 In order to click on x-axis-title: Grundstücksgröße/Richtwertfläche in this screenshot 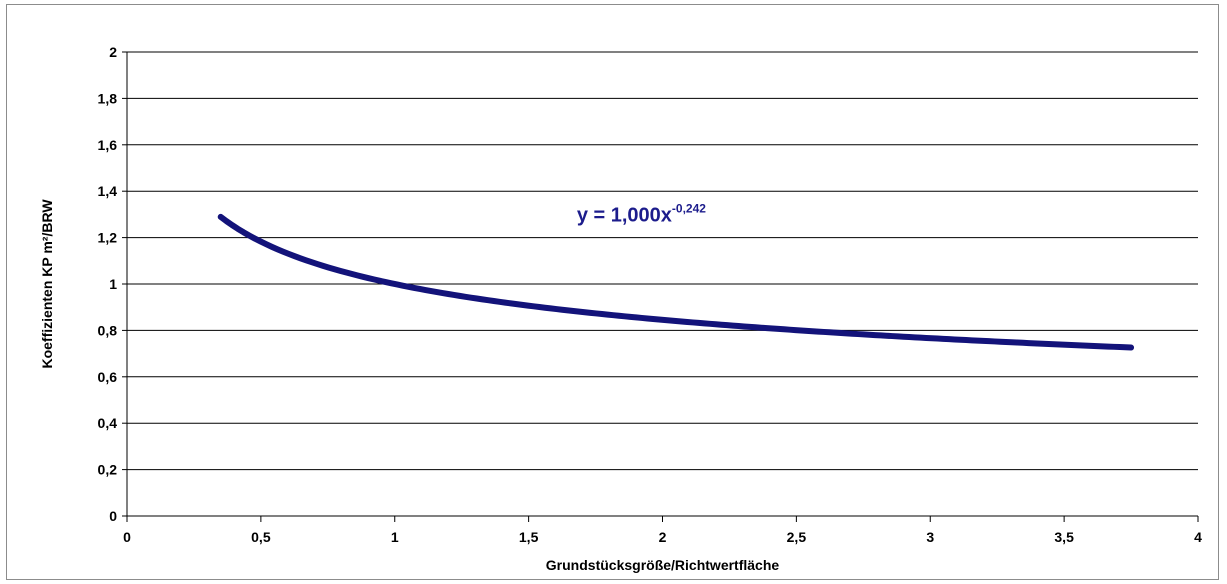, I will do `click(663, 565)`.